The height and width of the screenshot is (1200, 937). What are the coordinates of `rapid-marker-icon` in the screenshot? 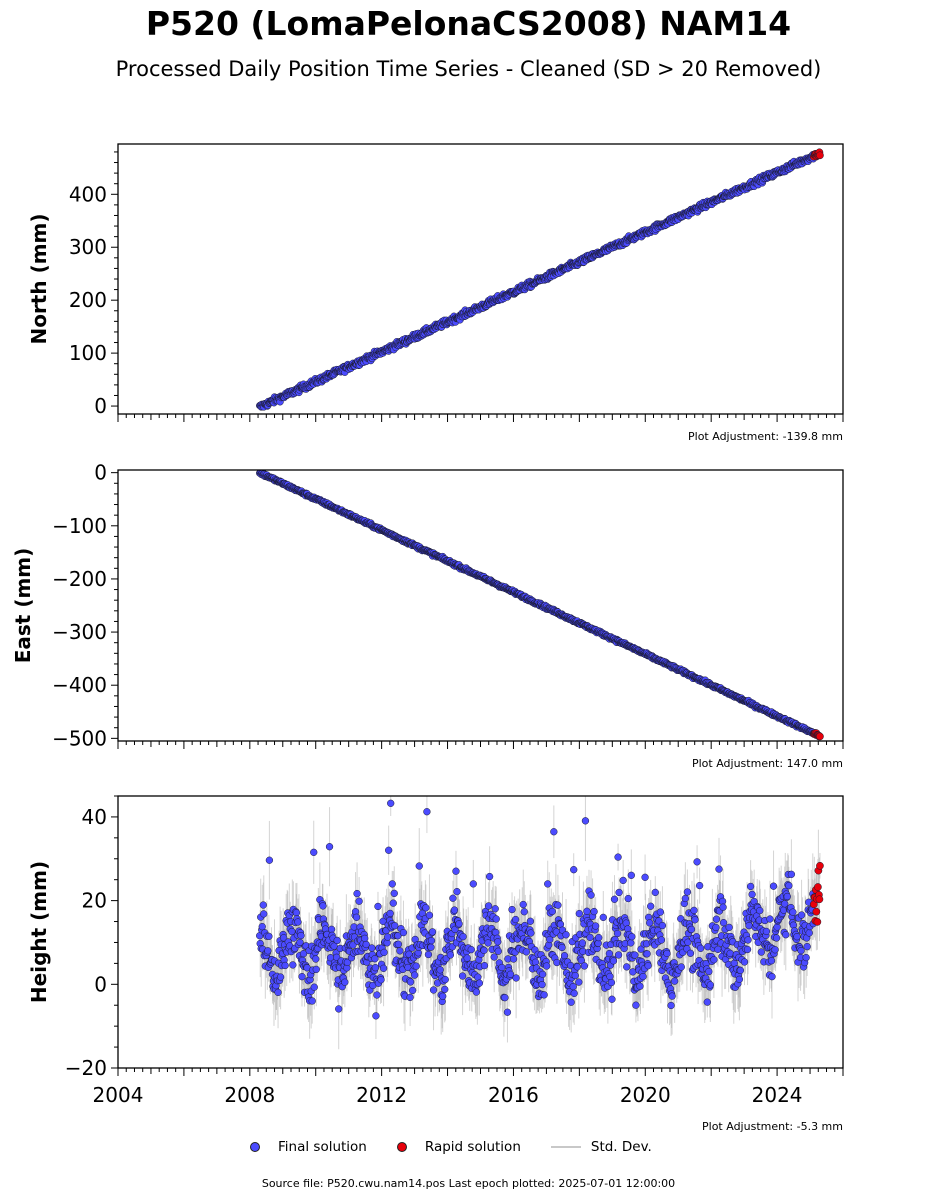 It's located at (401, 1147).